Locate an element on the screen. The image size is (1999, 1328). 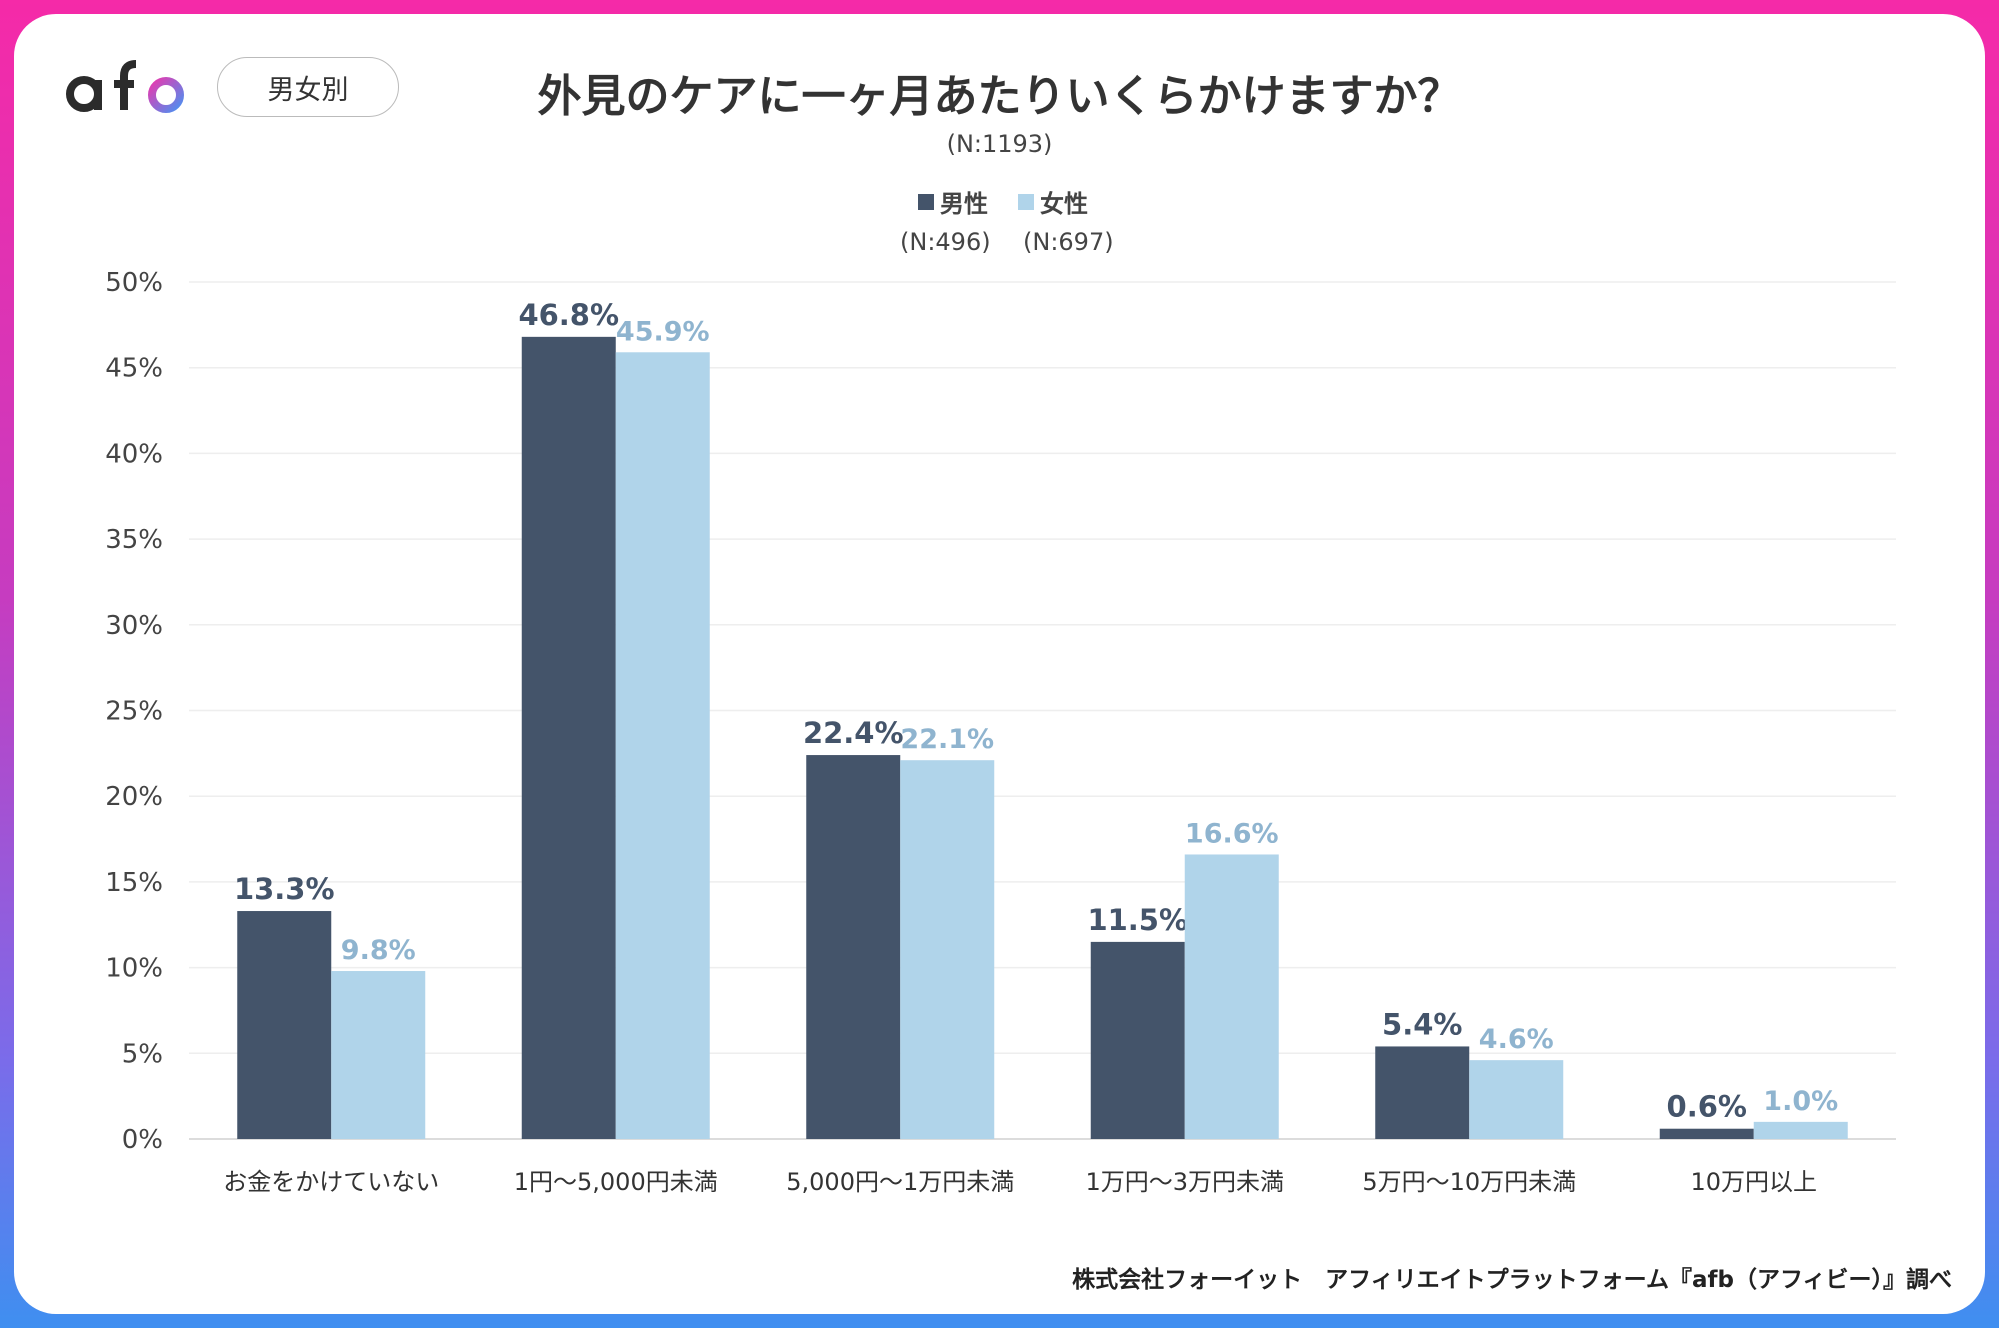
data-label: 0.6% is located at coordinates (1707, 1107).